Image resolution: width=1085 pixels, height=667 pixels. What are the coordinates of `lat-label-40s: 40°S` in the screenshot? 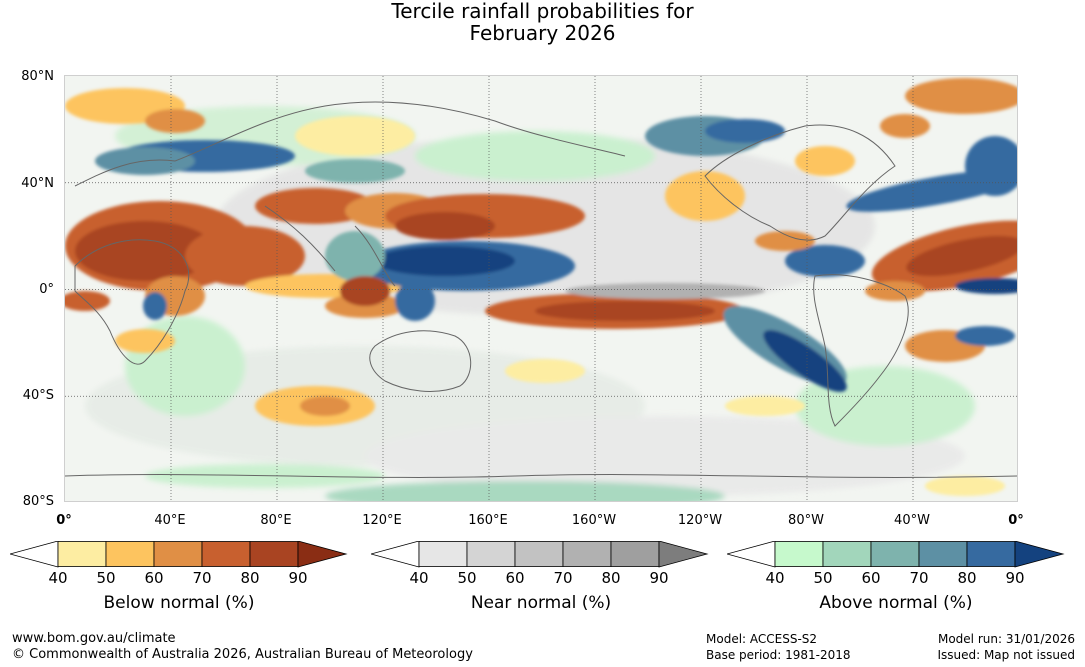 It's located at (38, 395).